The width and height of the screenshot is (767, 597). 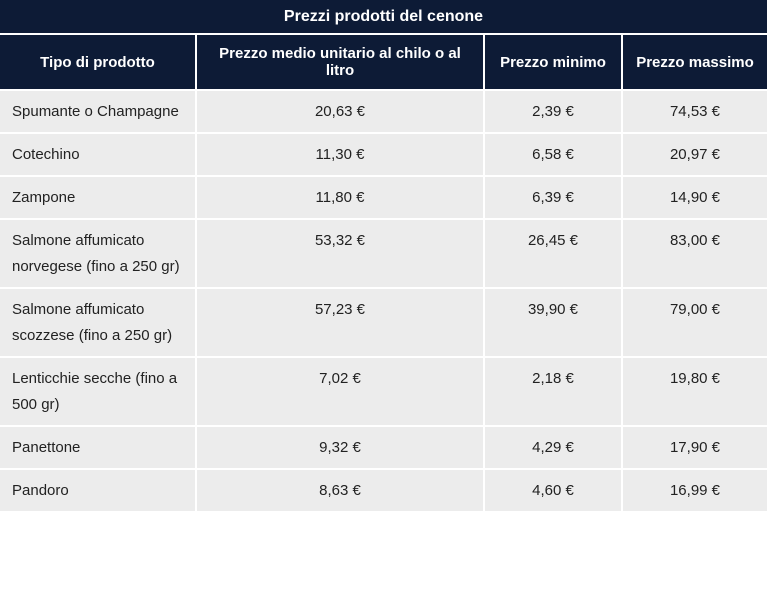 What do you see at coordinates (694, 111) in the screenshot?
I see `max-price-cell: 74,53 €` at bounding box center [694, 111].